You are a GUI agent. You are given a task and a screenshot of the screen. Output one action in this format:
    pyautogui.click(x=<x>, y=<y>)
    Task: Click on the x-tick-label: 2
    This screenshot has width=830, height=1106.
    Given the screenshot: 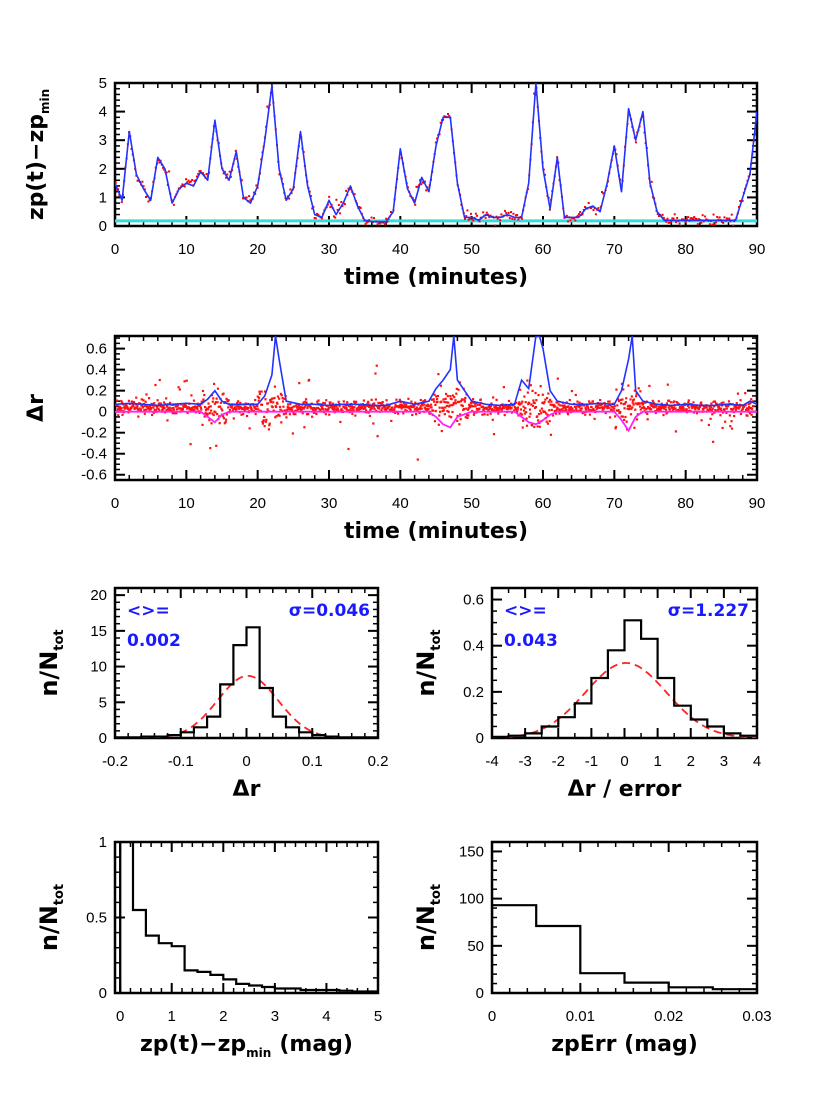 What is the action you would take?
    pyautogui.click(x=691, y=761)
    